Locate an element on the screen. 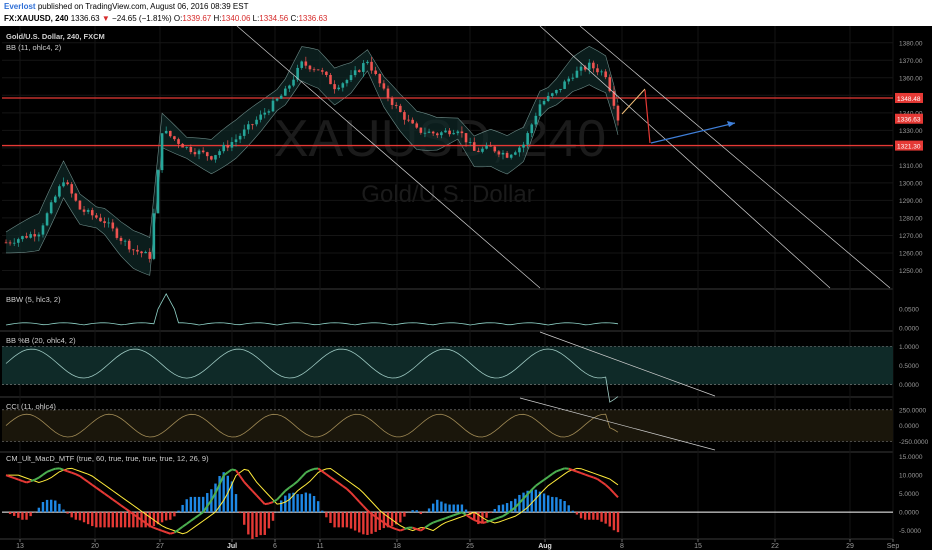  time-tick-label: 29 is located at coordinates (850, 546).